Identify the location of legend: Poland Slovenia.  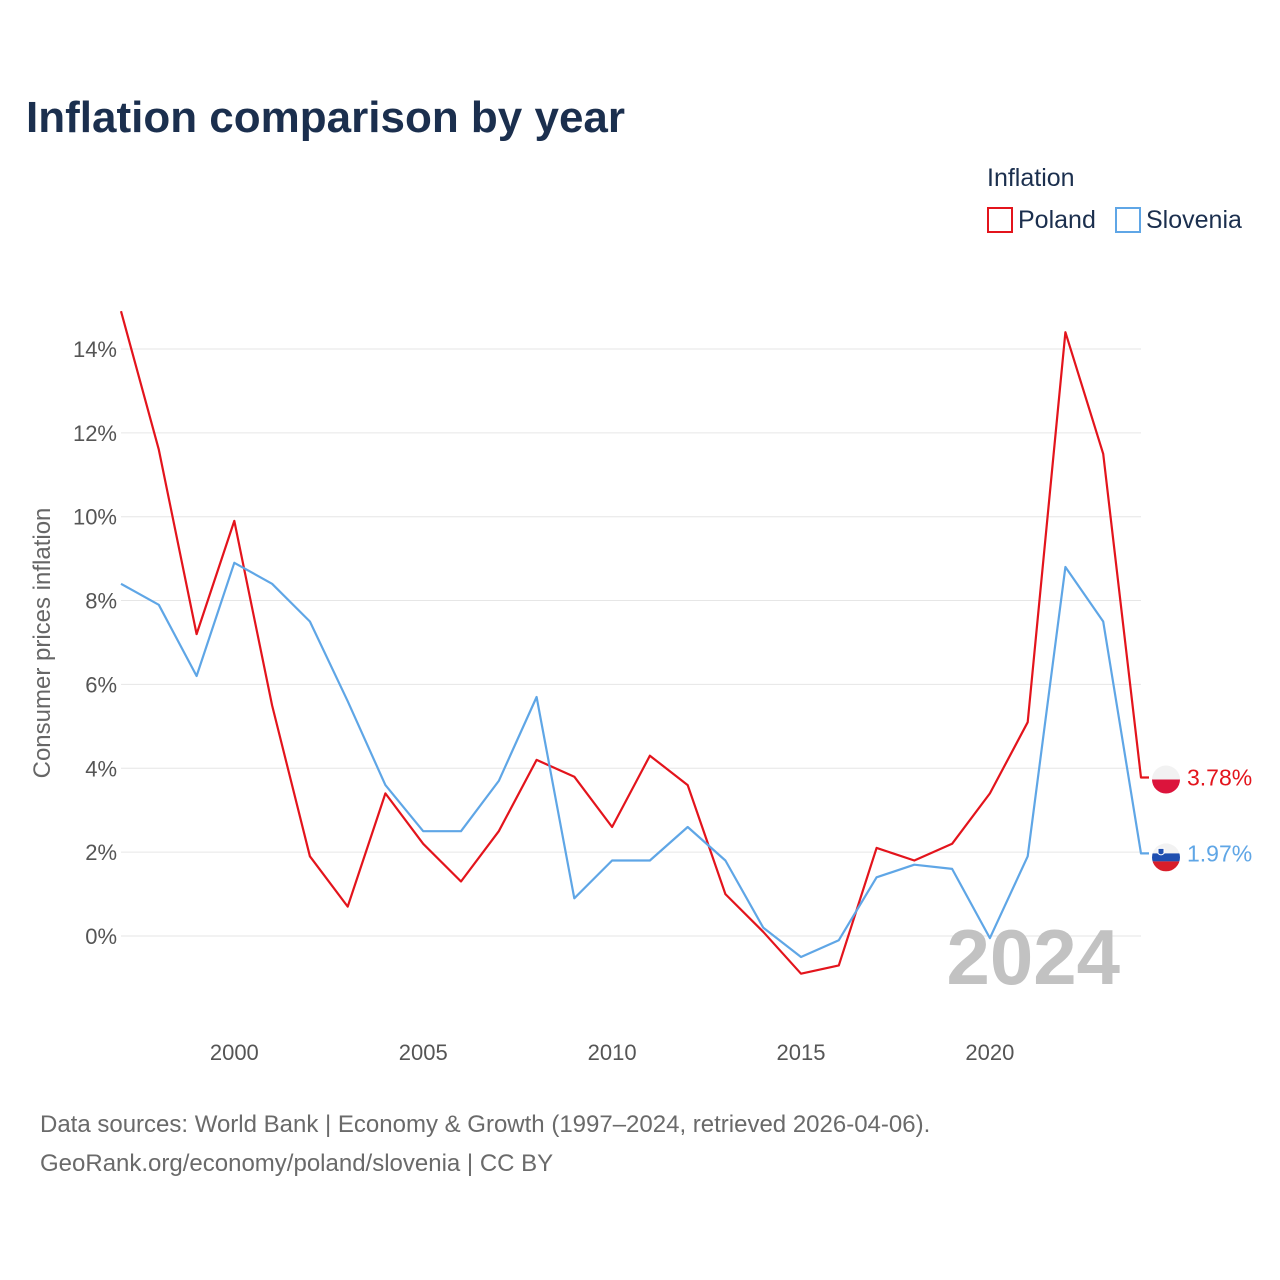
(1114, 220).